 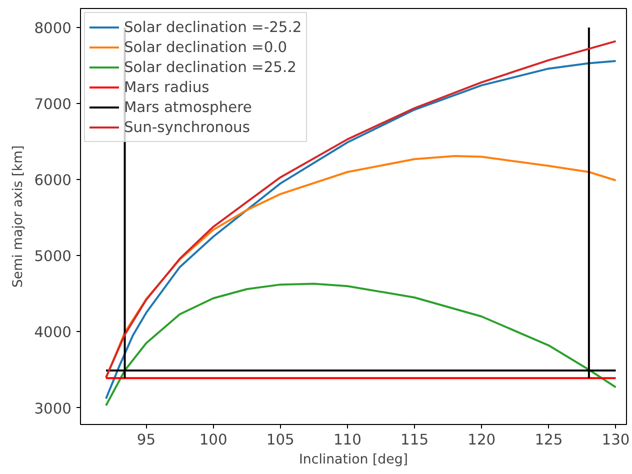 I want to click on y-tick-label: 4000, so click(x=53, y=333).